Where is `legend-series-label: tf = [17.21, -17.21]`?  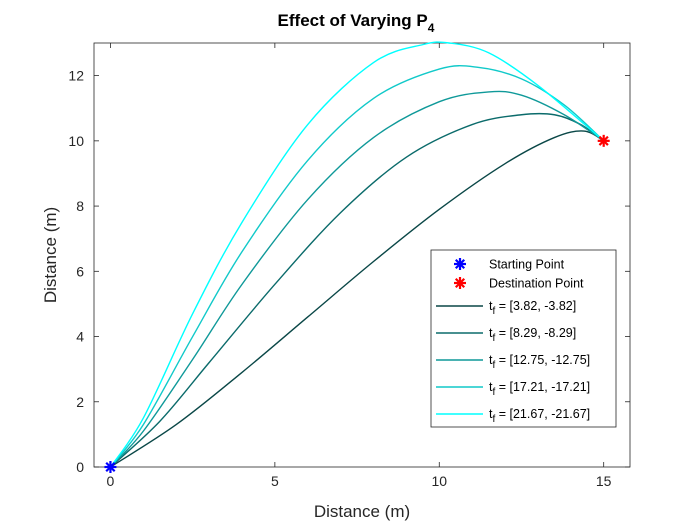 legend-series-label: tf = [17.21, -17.21] is located at coordinates (539, 389).